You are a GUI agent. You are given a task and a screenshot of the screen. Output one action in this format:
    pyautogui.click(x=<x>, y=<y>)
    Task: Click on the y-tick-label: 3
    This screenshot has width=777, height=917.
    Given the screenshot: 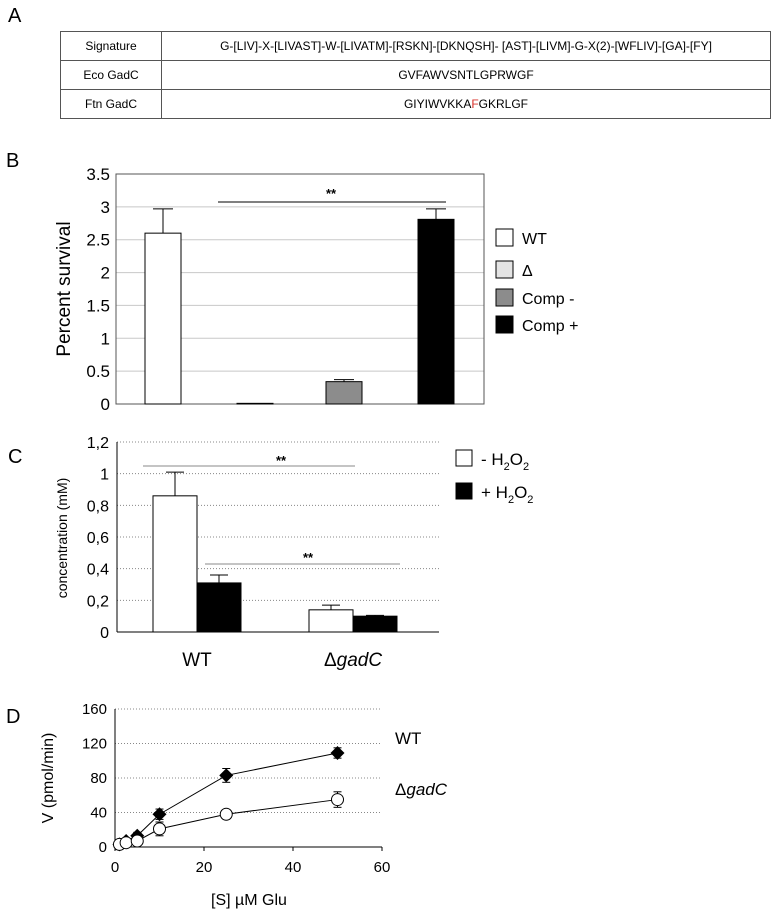 What is the action you would take?
    pyautogui.click(x=105, y=207)
    